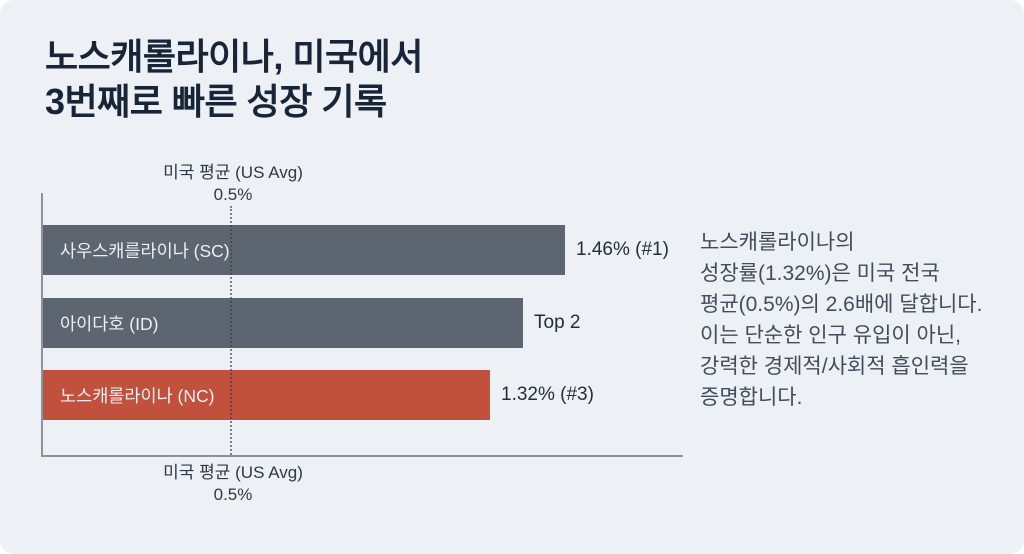  I want to click on us-avg-label-bottom-value: 0.5%, so click(233, 494).